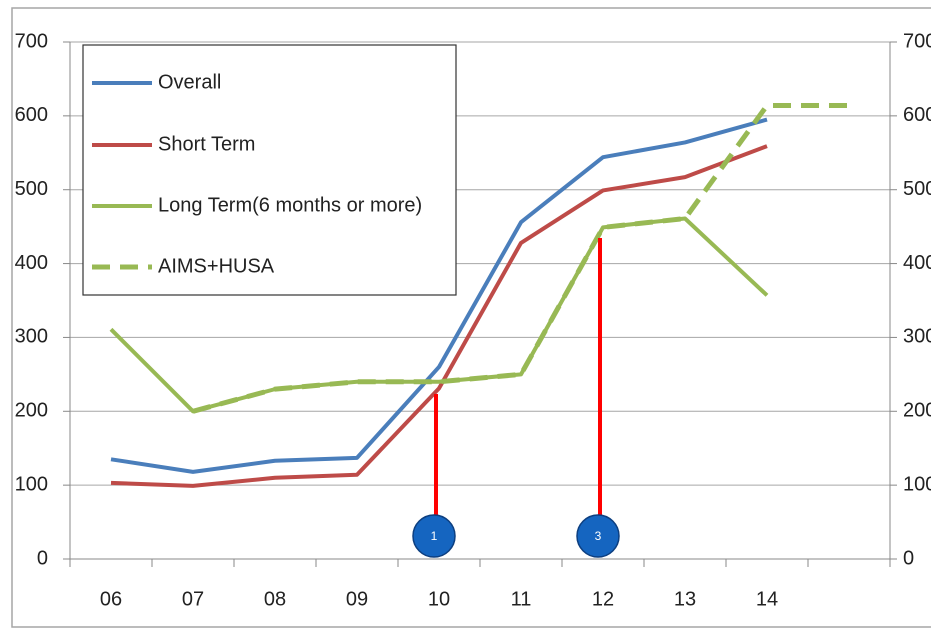  Describe the element at coordinates (31, 41) in the screenshot. I see `y-tick-label: 700` at that location.